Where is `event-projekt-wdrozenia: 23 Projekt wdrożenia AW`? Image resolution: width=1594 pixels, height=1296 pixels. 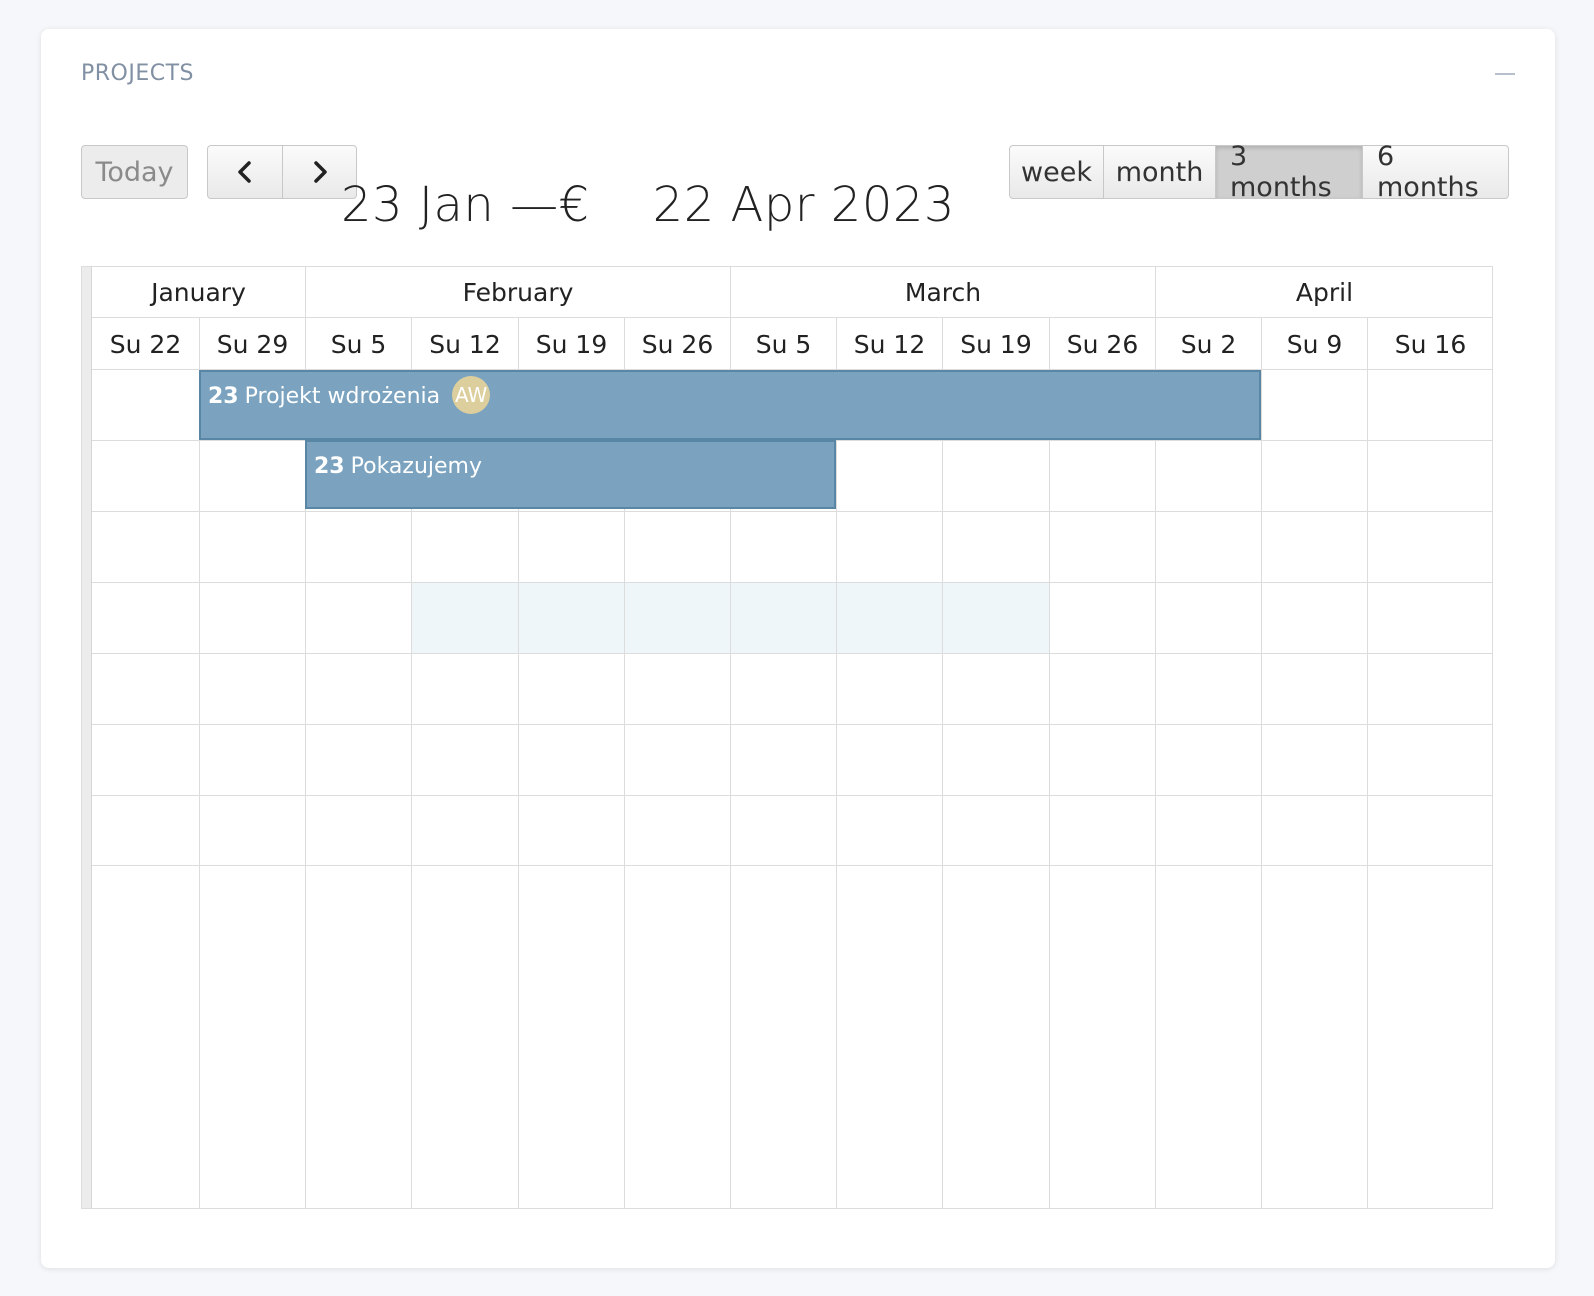 event-projekt-wdrozenia: 23 Projekt wdrożenia AW is located at coordinates (730, 405).